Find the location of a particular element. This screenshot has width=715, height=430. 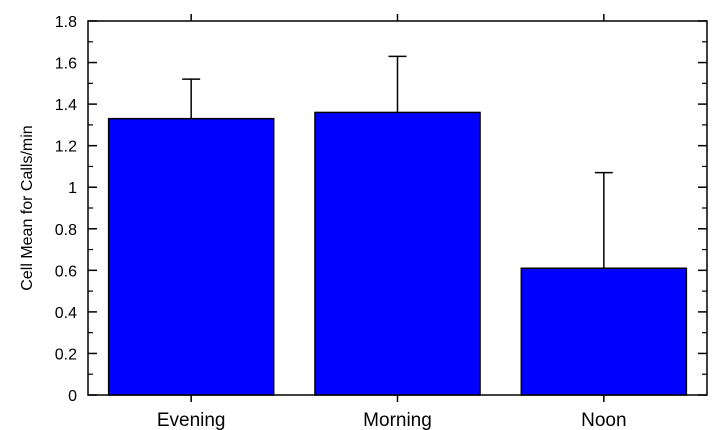

top-axis-ticks is located at coordinates (397, 17).